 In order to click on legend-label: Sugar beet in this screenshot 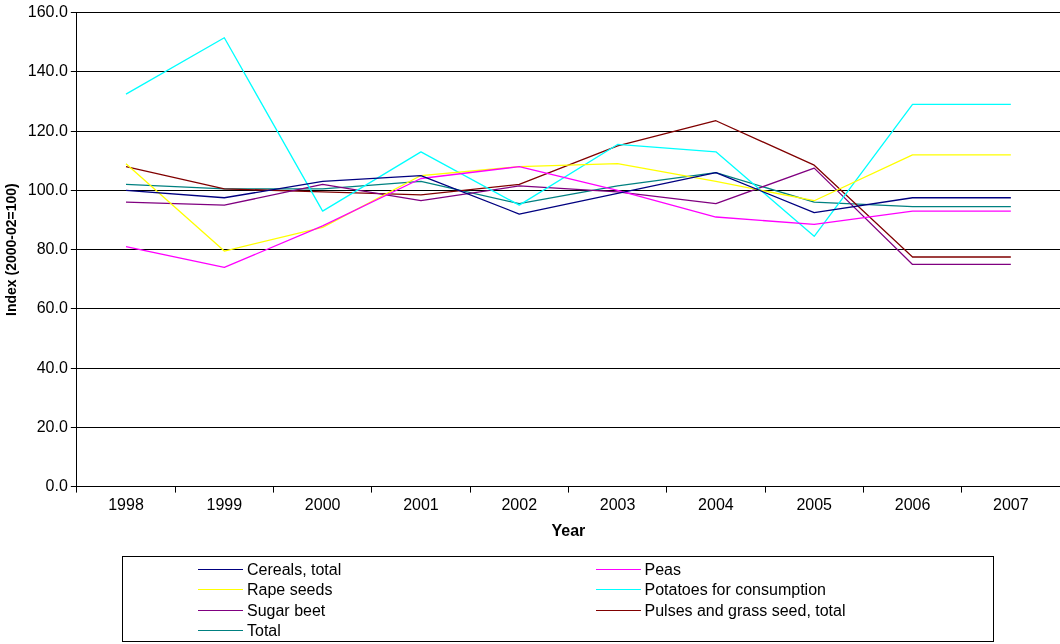, I will do `click(286, 610)`.